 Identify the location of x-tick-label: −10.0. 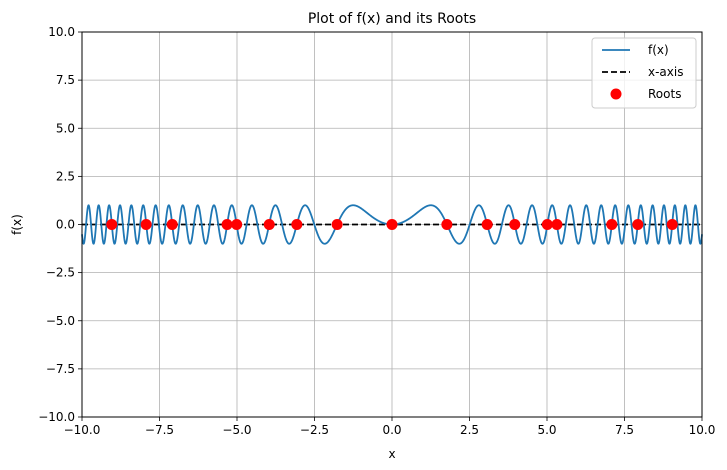
(82, 430).